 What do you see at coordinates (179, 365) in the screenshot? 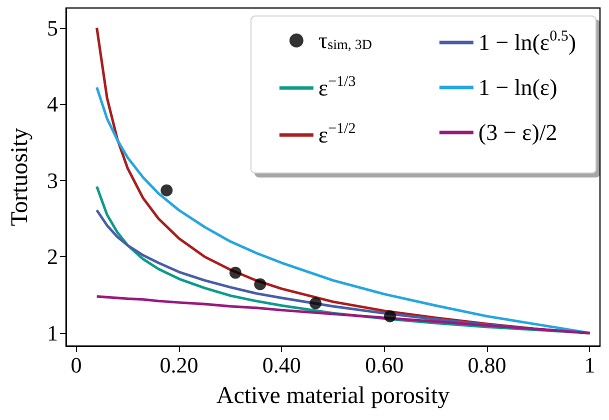
I see `x-tick-label: 0.20` at bounding box center [179, 365].